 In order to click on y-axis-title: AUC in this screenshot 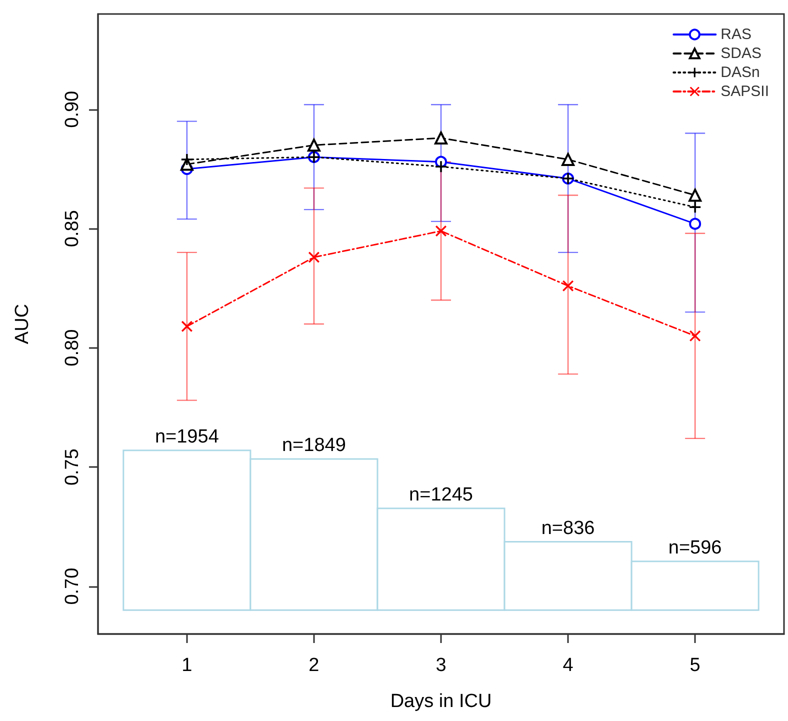, I will do `click(22, 324)`.